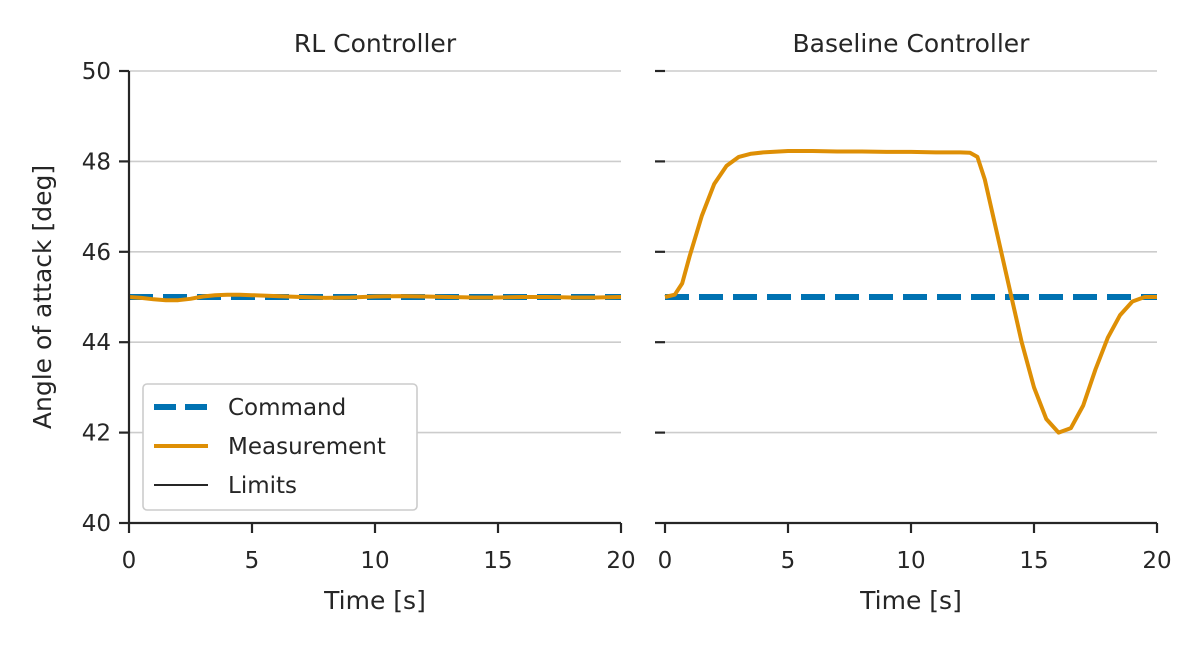 The height and width of the screenshot is (648, 1189). What do you see at coordinates (96, 524) in the screenshot?
I see `y-tick-label: 40` at bounding box center [96, 524].